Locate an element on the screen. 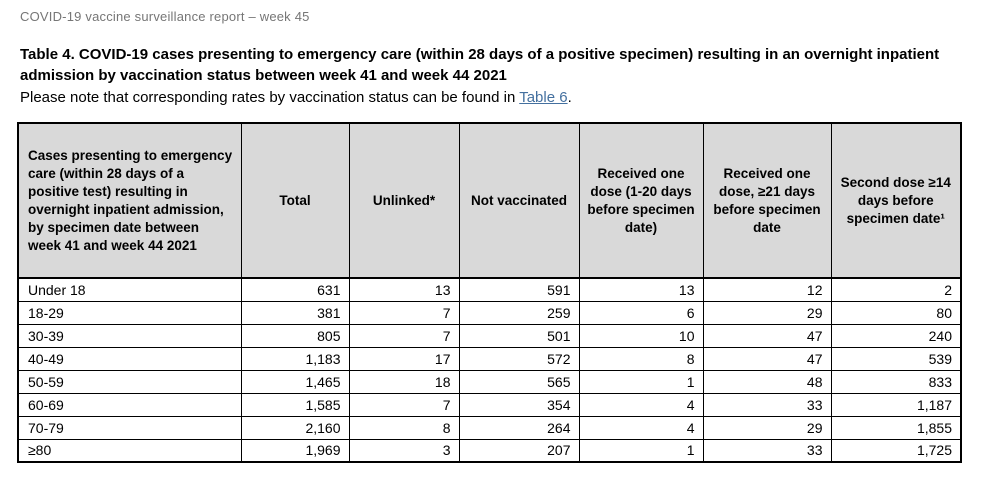 The width and height of the screenshot is (986, 487). one-dose-21-cell: 48 is located at coordinates (767, 381).